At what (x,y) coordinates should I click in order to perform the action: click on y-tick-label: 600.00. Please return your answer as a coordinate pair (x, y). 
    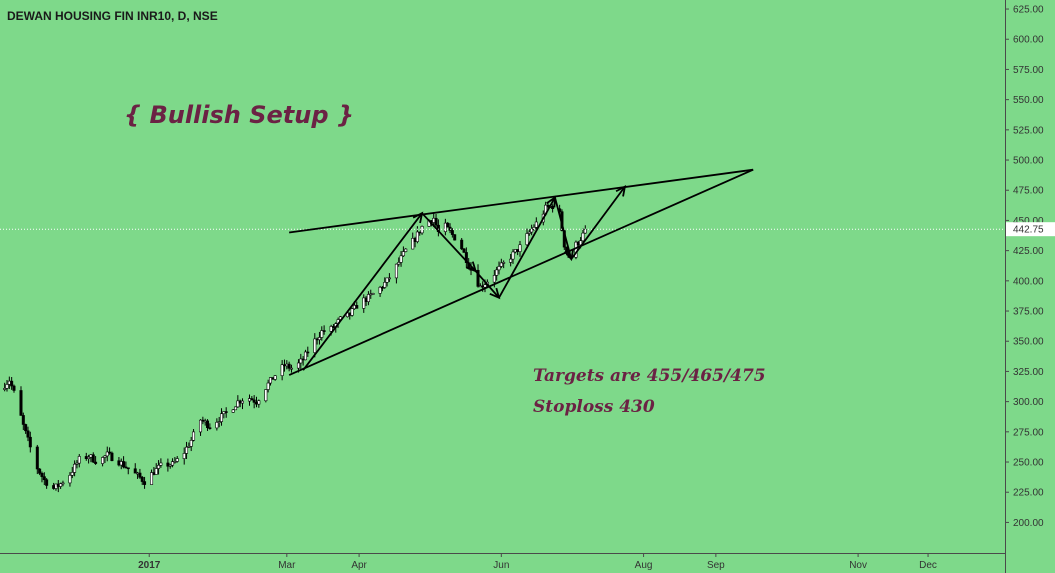
    Looking at the image, I should click on (1028, 40).